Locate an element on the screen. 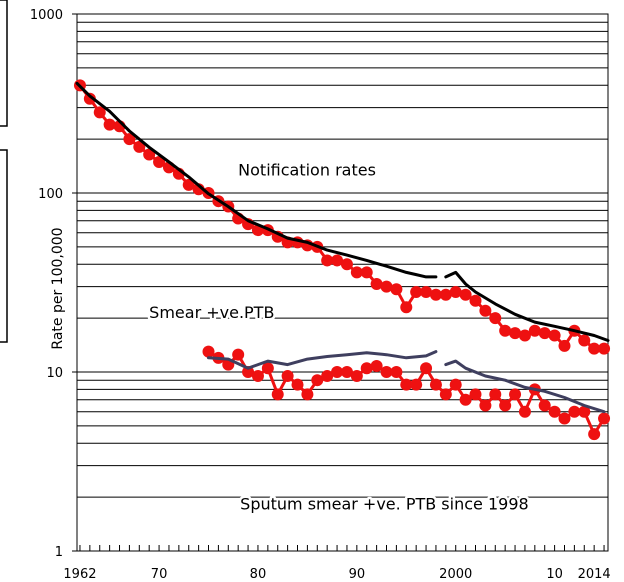 The height and width of the screenshot is (582, 624). smear-positive-points is located at coordinates (406, 393).